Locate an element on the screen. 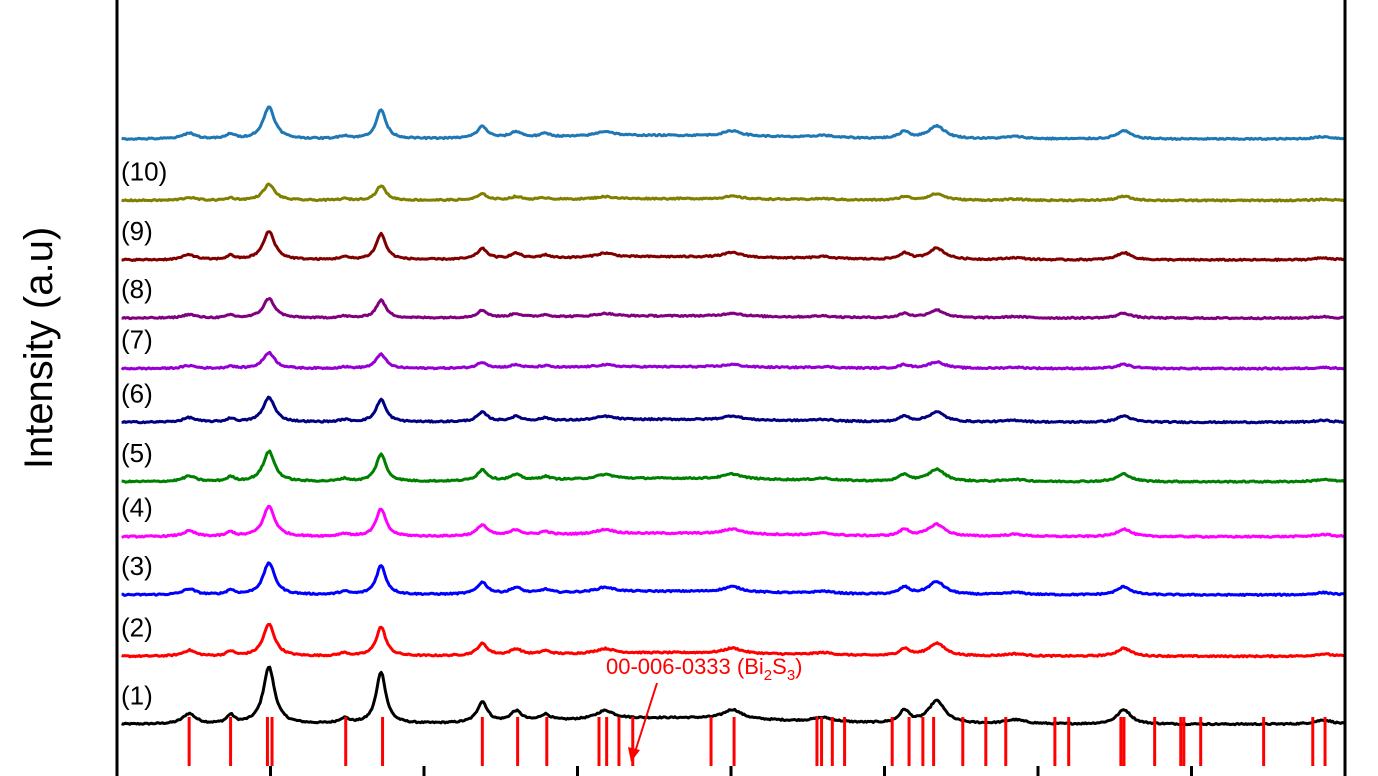 Image resolution: width=1378 pixels, height=776 pixels. series-label-3: (3) is located at coordinates (137, 566).